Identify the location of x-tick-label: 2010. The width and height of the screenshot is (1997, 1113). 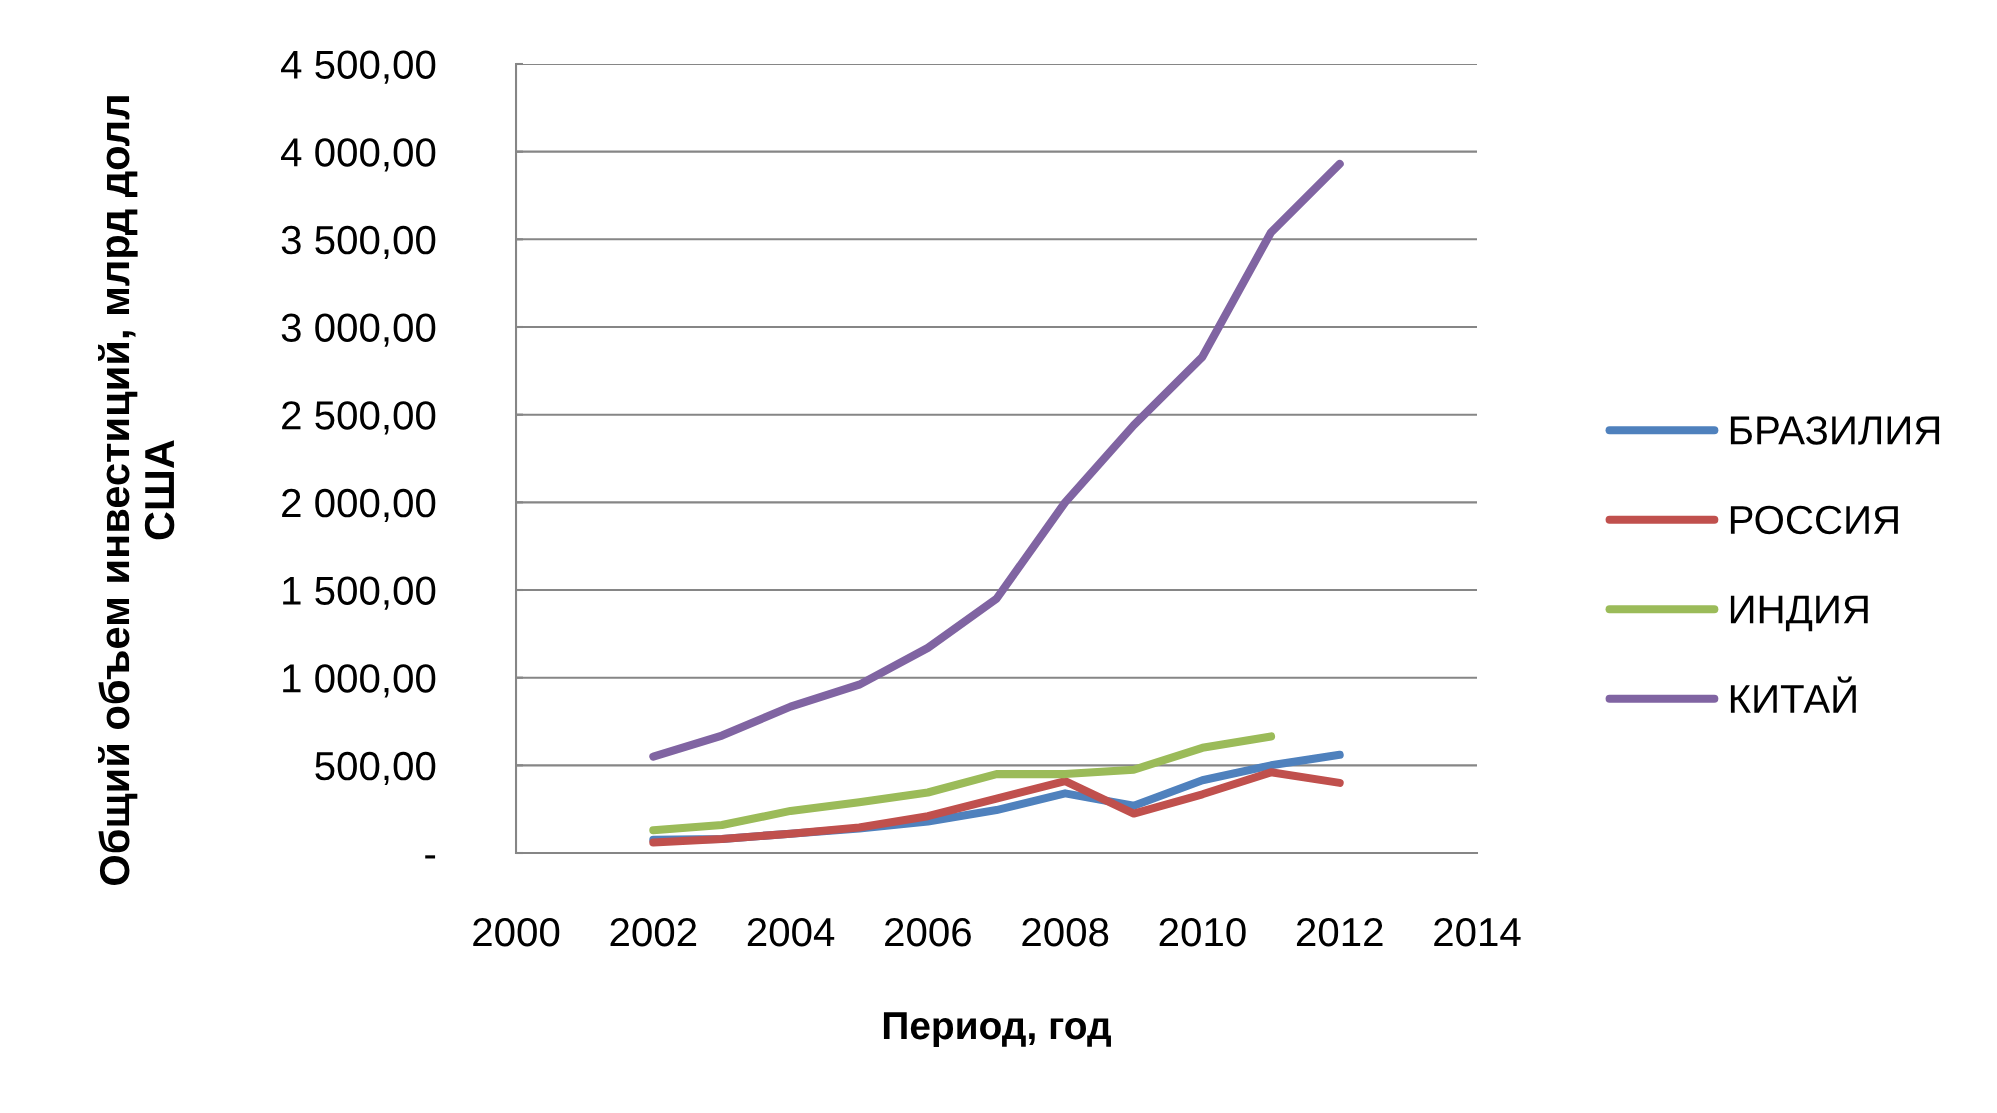
(1202, 932).